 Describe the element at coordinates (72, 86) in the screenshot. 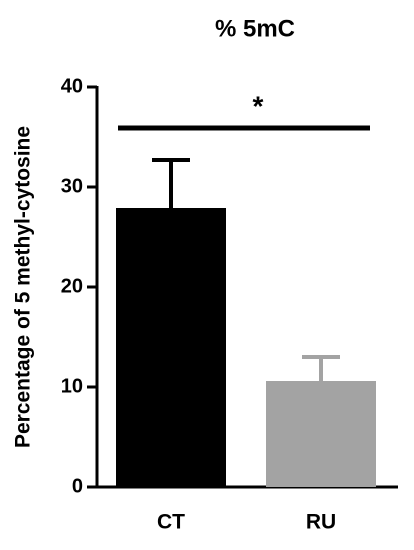

I see `y-tick-label: 40` at that location.